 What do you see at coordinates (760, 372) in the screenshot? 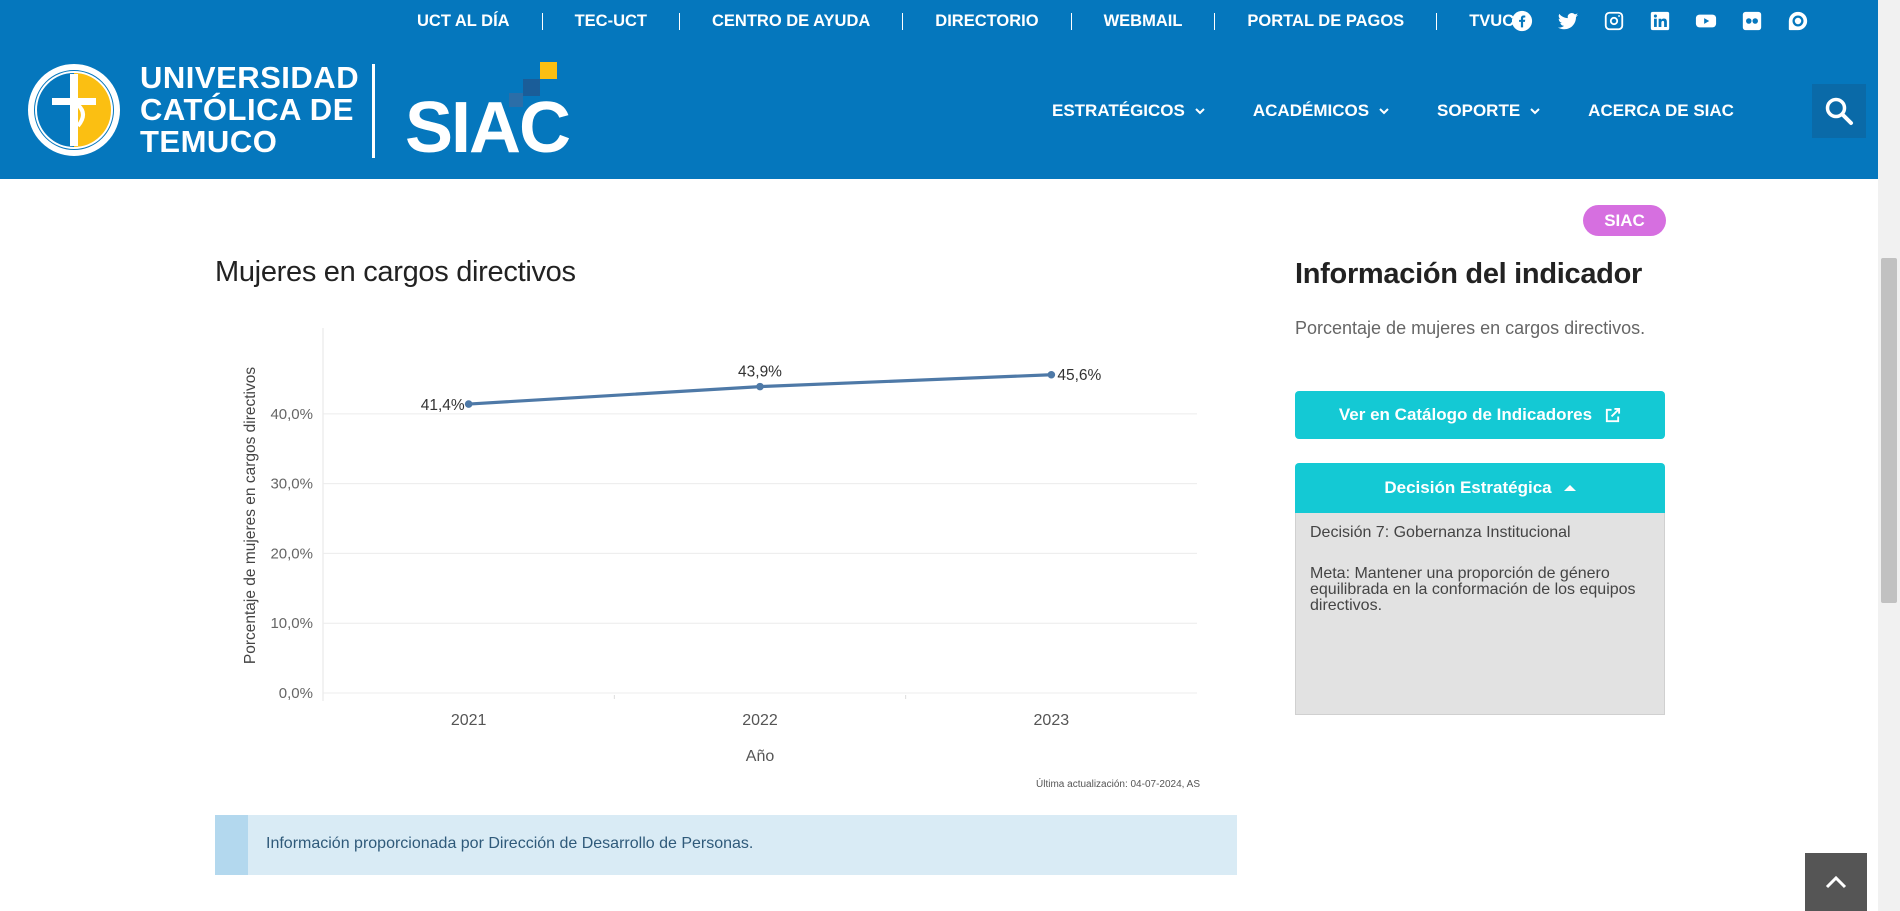
I see `data-label: 43,9%` at bounding box center [760, 372].